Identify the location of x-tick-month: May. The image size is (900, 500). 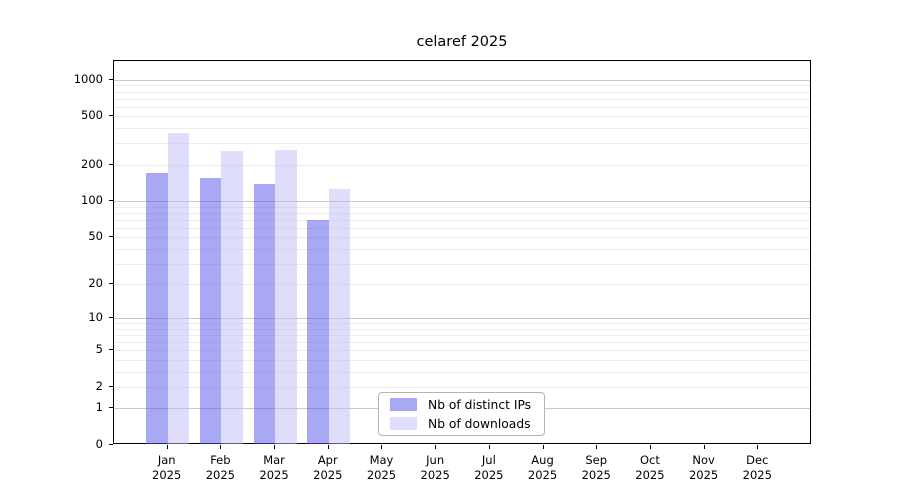
(381, 460).